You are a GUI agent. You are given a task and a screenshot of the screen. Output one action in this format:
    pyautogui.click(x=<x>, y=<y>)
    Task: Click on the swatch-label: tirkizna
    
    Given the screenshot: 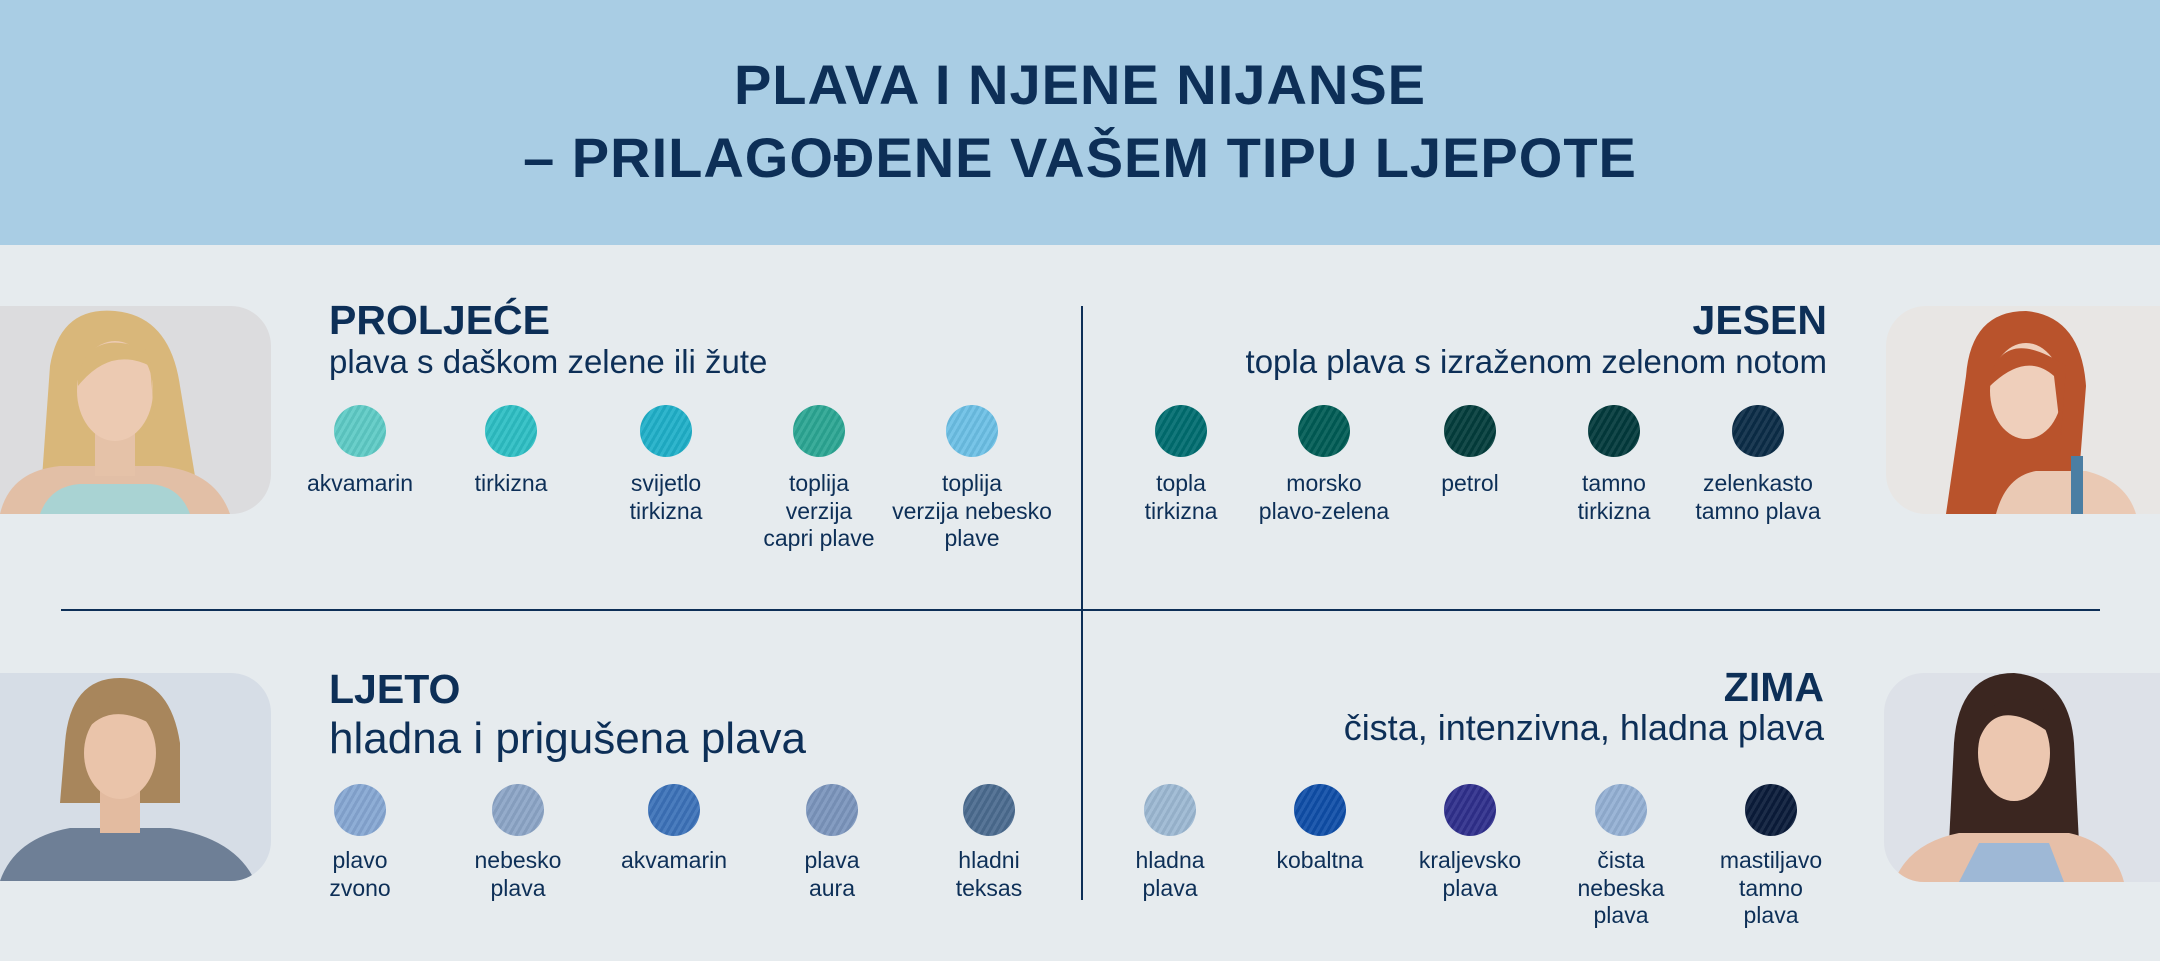 What is the action you would take?
    pyautogui.click(x=511, y=483)
    